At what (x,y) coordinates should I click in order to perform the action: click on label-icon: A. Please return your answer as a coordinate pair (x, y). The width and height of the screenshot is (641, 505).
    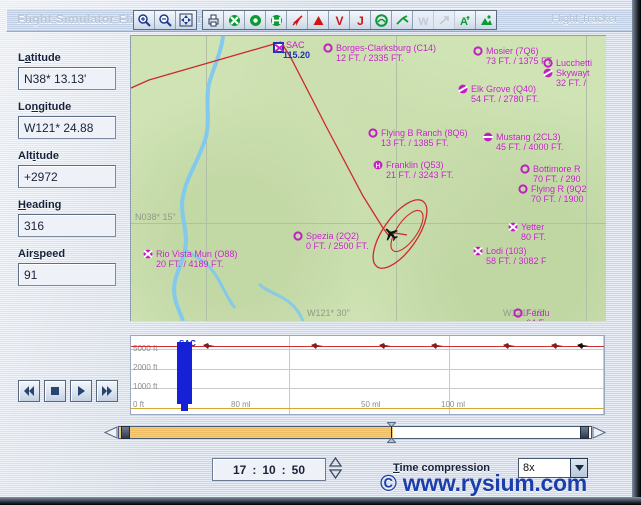
    Looking at the image, I should click on (465, 20).